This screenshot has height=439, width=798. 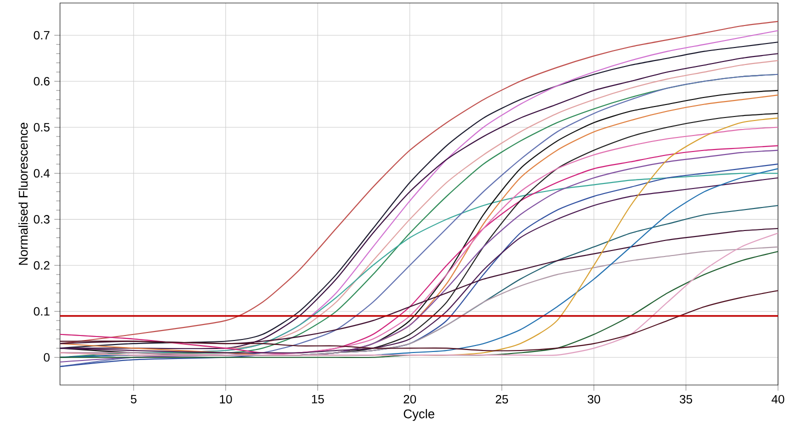 What do you see at coordinates (594, 399) in the screenshot?
I see `x-tick-label: 30` at bounding box center [594, 399].